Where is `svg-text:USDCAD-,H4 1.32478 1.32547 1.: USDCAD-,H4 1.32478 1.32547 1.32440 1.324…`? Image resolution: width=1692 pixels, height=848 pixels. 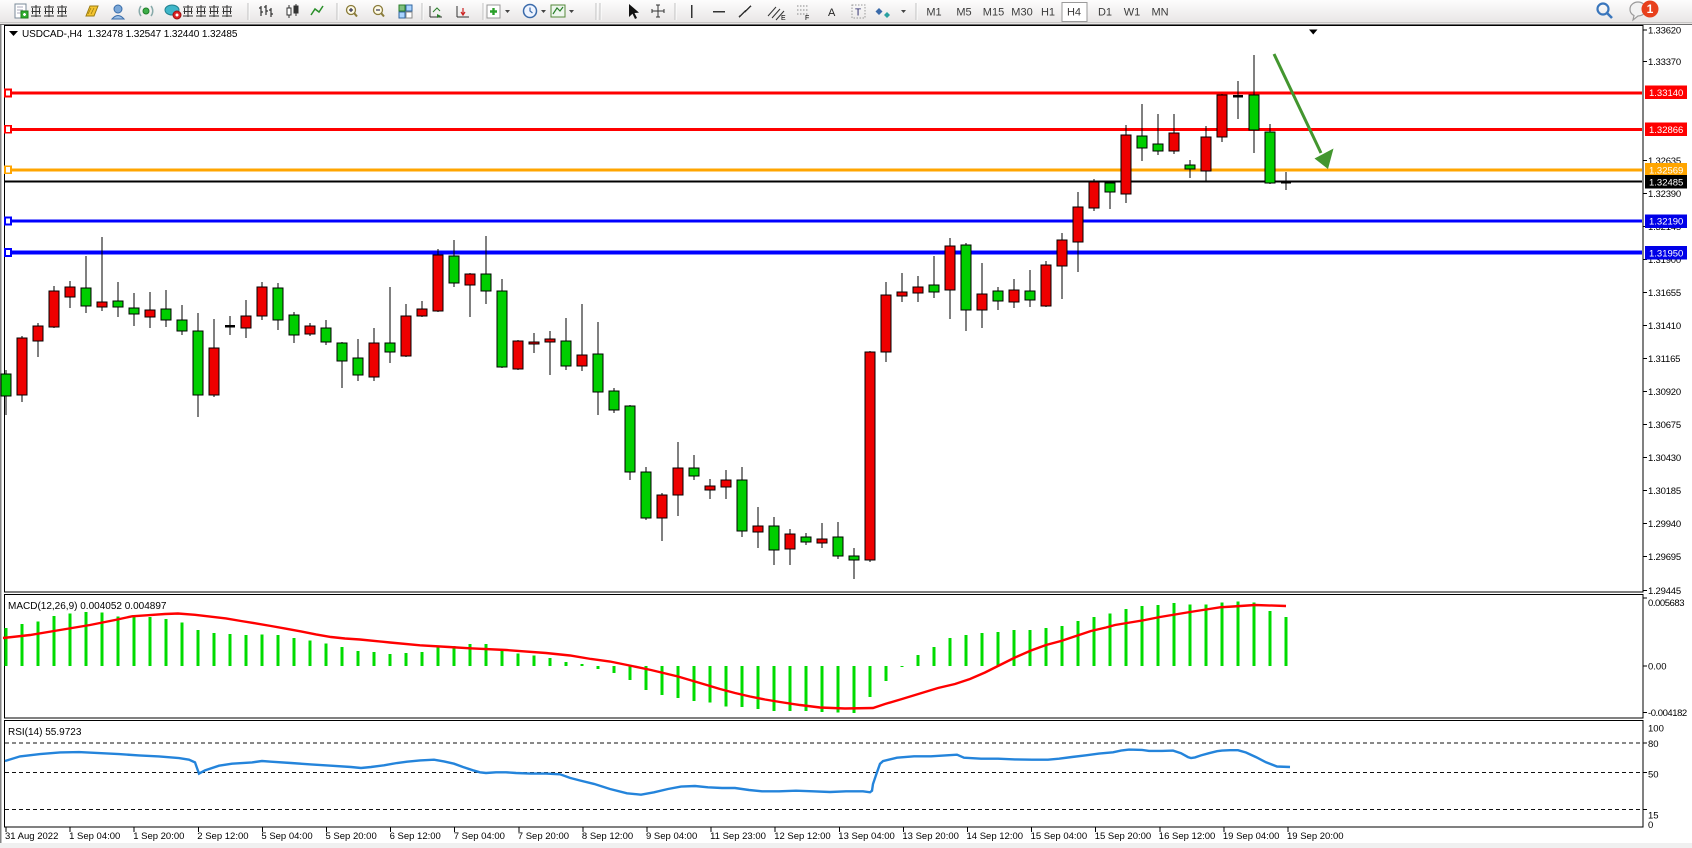 svg-text:USDCAD-,H4 1.32478 1.32547 1.: USDCAD-,H4 1.32478 1.32547 1.32440 1.324… is located at coordinates (130, 34).